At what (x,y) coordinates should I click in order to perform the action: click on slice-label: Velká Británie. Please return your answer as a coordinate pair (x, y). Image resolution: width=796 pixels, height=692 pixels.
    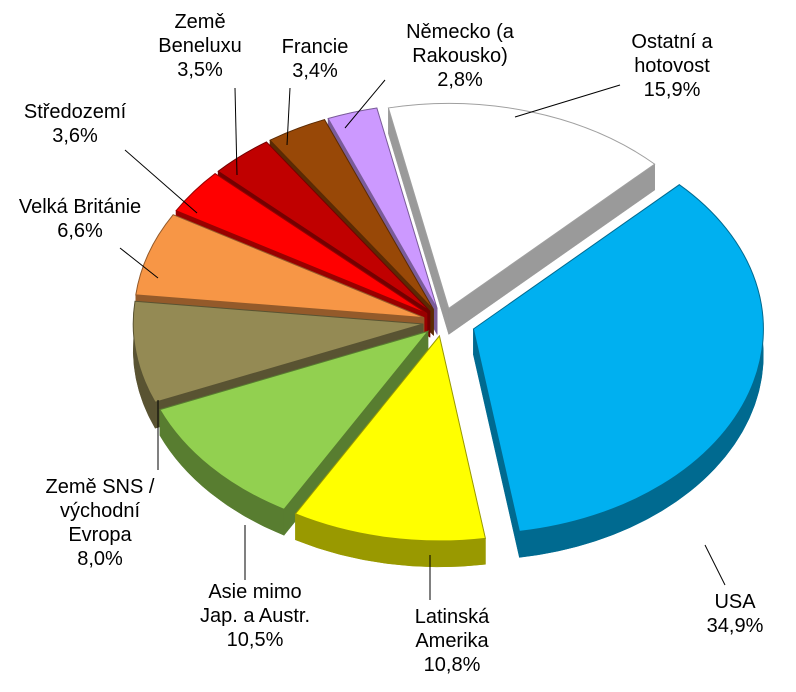
    Looking at the image, I should click on (80, 207).